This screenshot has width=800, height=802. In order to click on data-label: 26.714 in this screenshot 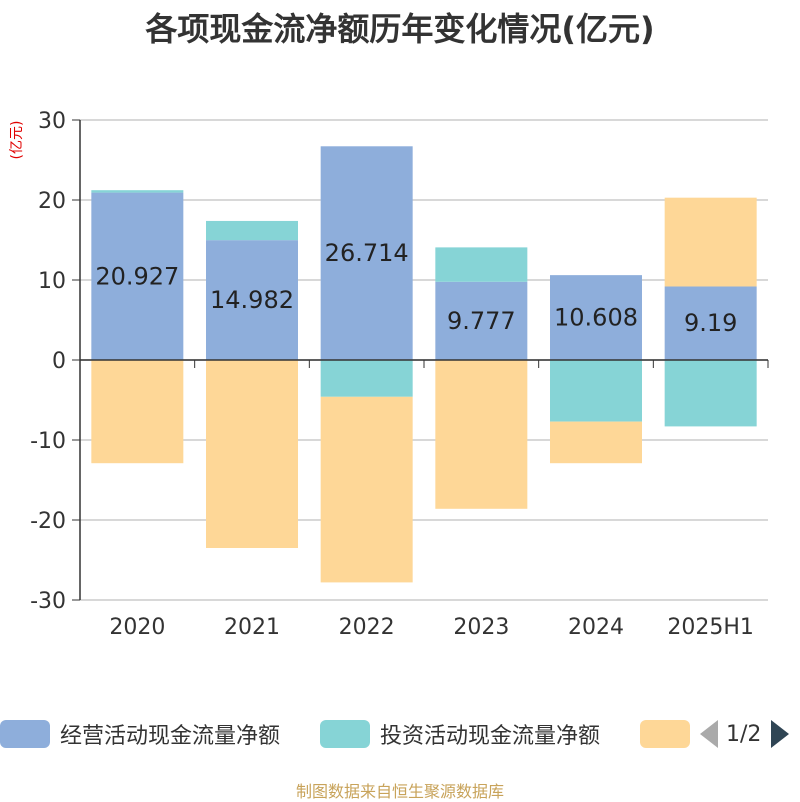, I will do `click(367, 253)`.